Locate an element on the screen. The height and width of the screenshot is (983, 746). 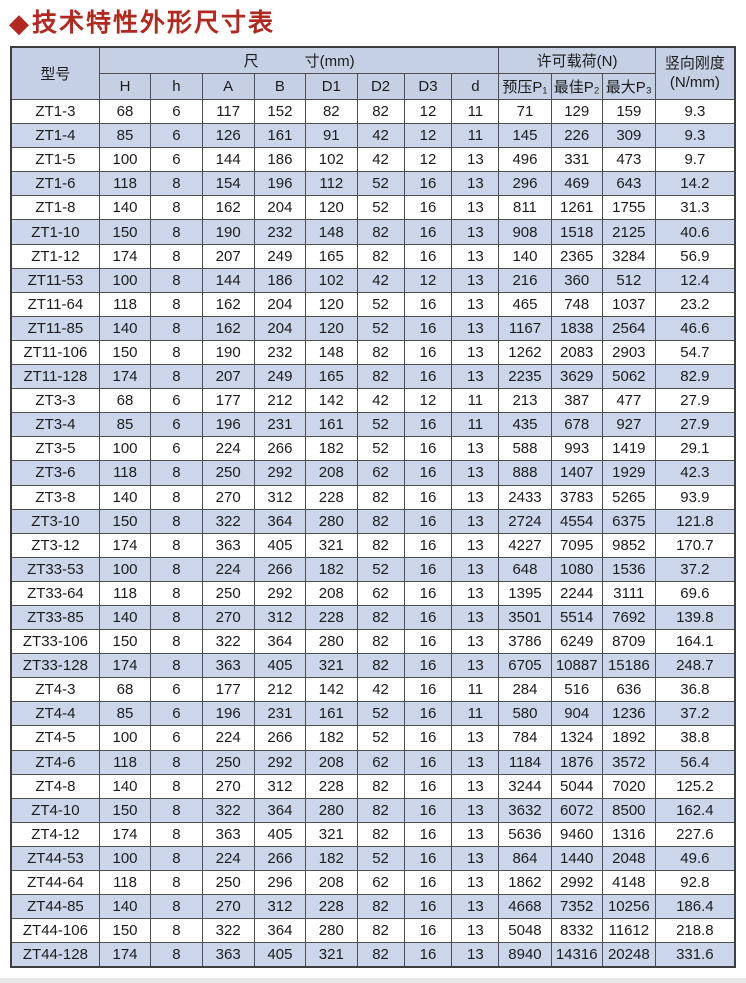
value-cell: 6249 is located at coordinates (576, 642).